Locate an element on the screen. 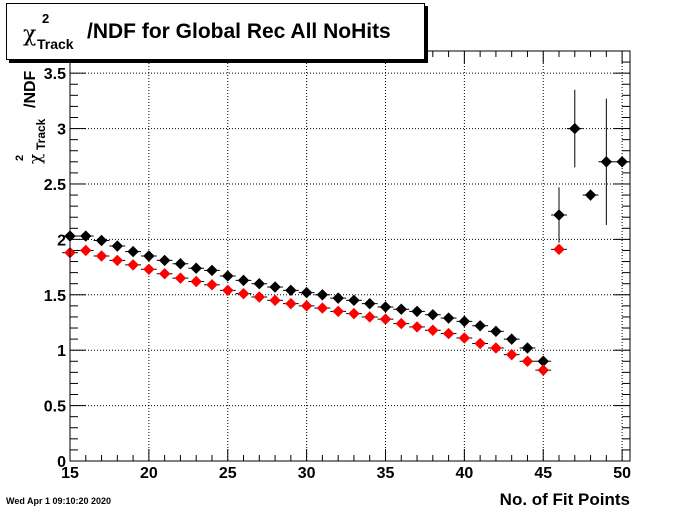 This screenshot has height=512, width=700. y-tick-label: 1 is located at coordinates (61, 351).